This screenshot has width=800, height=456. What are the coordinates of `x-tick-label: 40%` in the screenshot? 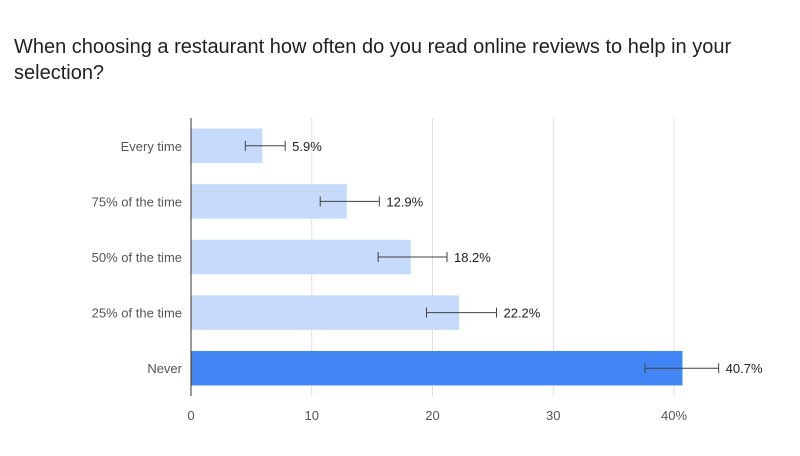 It's located at (674, 415).